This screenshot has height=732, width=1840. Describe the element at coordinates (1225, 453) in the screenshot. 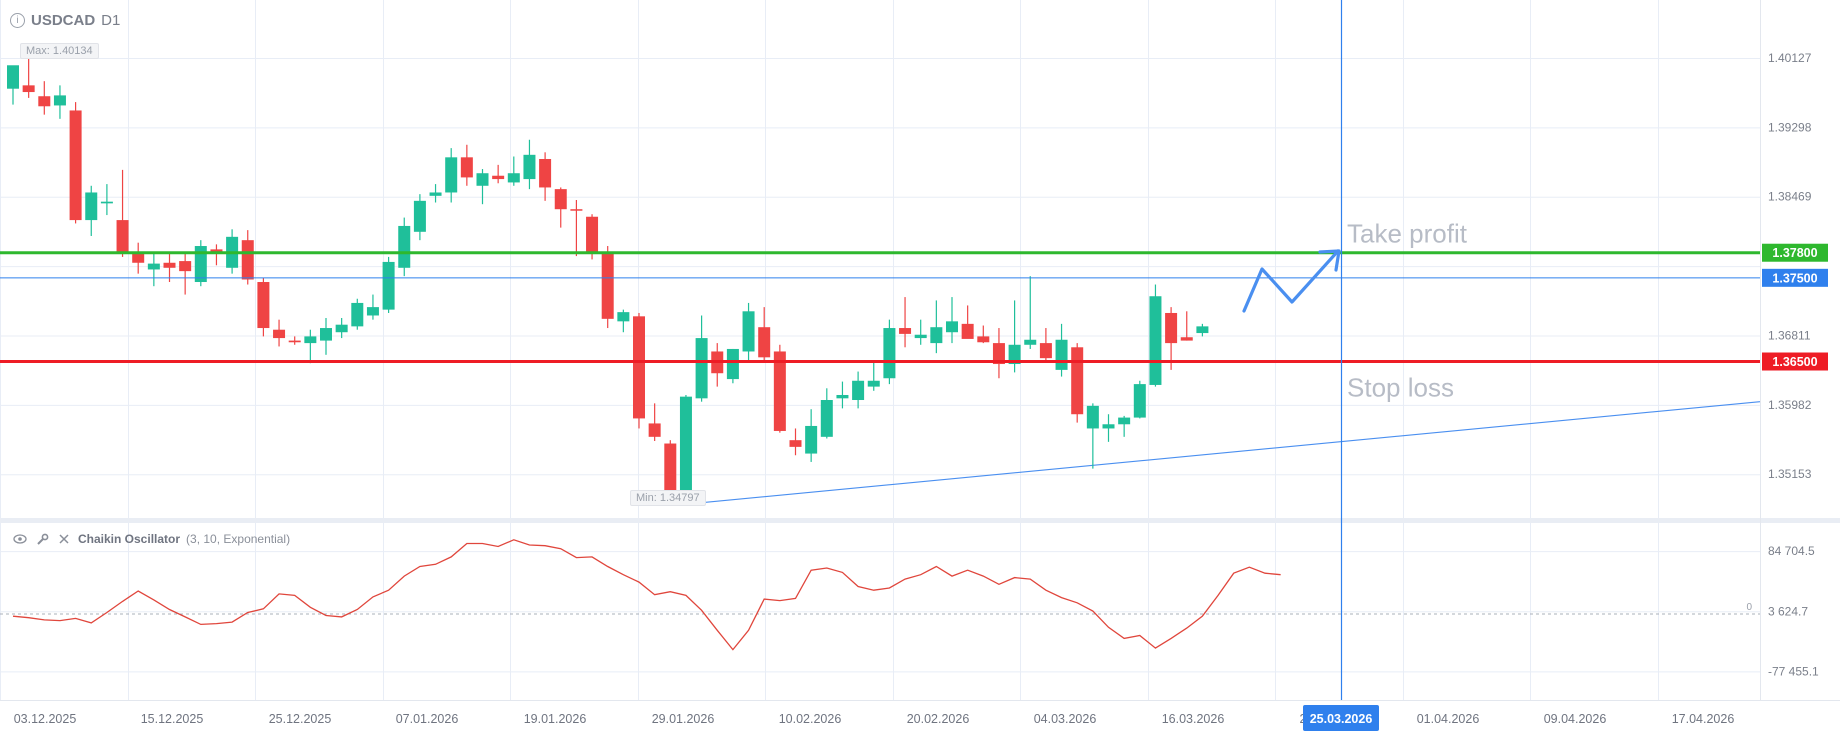

I see `trendline` at that location.